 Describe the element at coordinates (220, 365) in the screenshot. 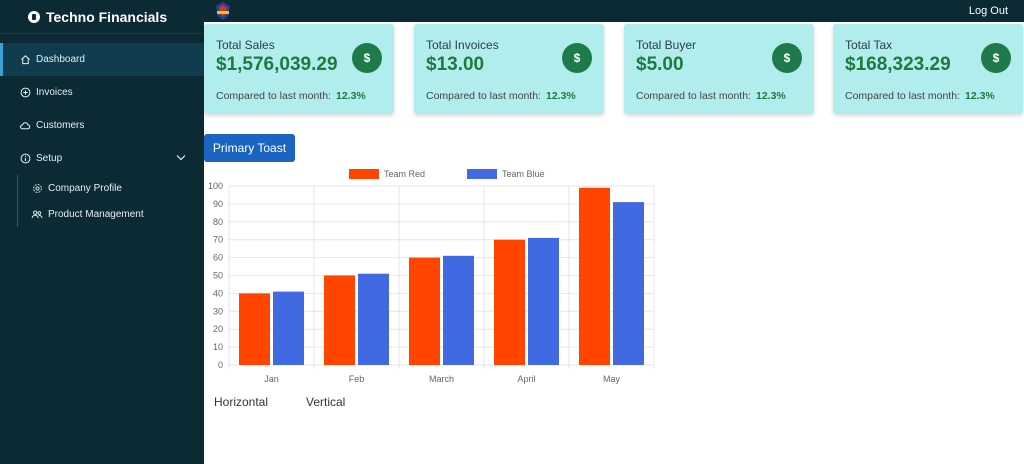

I see `y-tick-label: 0` at that location.